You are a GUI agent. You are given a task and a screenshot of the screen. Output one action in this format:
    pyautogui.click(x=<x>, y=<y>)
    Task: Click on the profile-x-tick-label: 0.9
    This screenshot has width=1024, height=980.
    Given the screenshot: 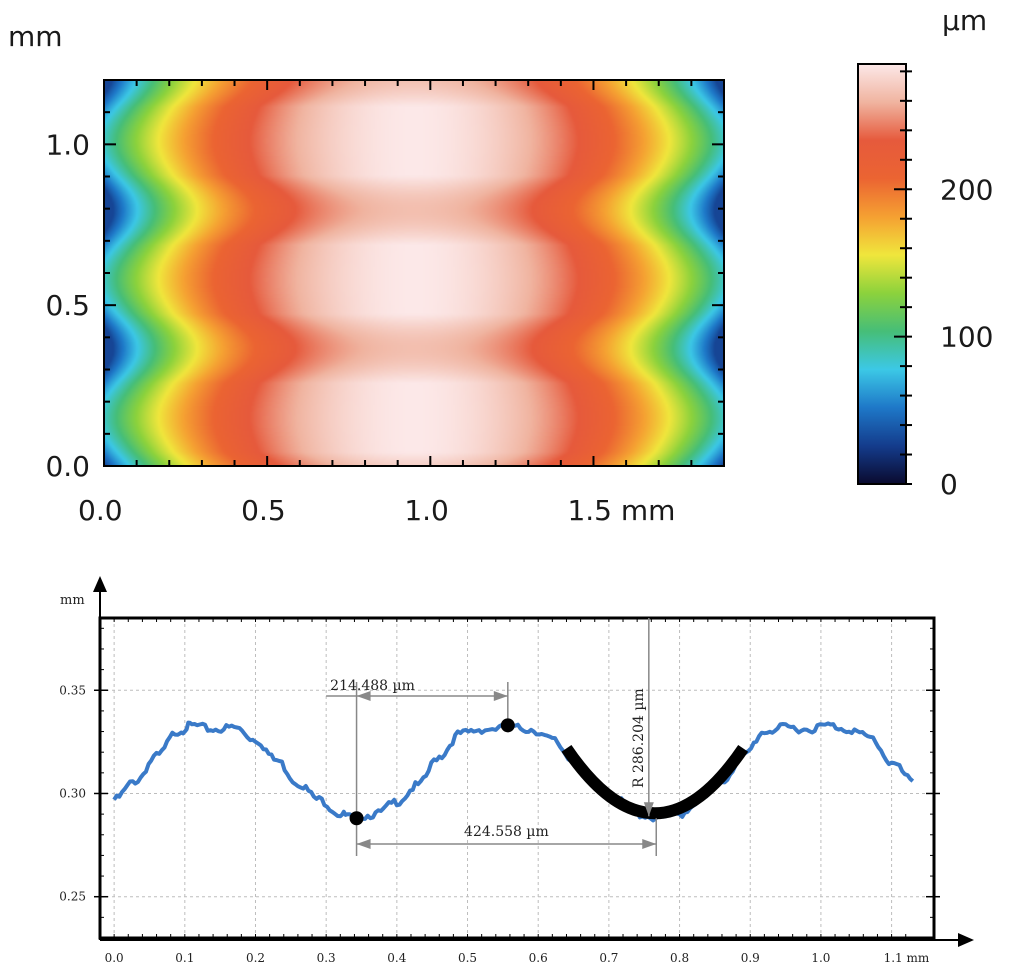 What is the action you would take?
    pyautogui.click(x=750, y=958)
    